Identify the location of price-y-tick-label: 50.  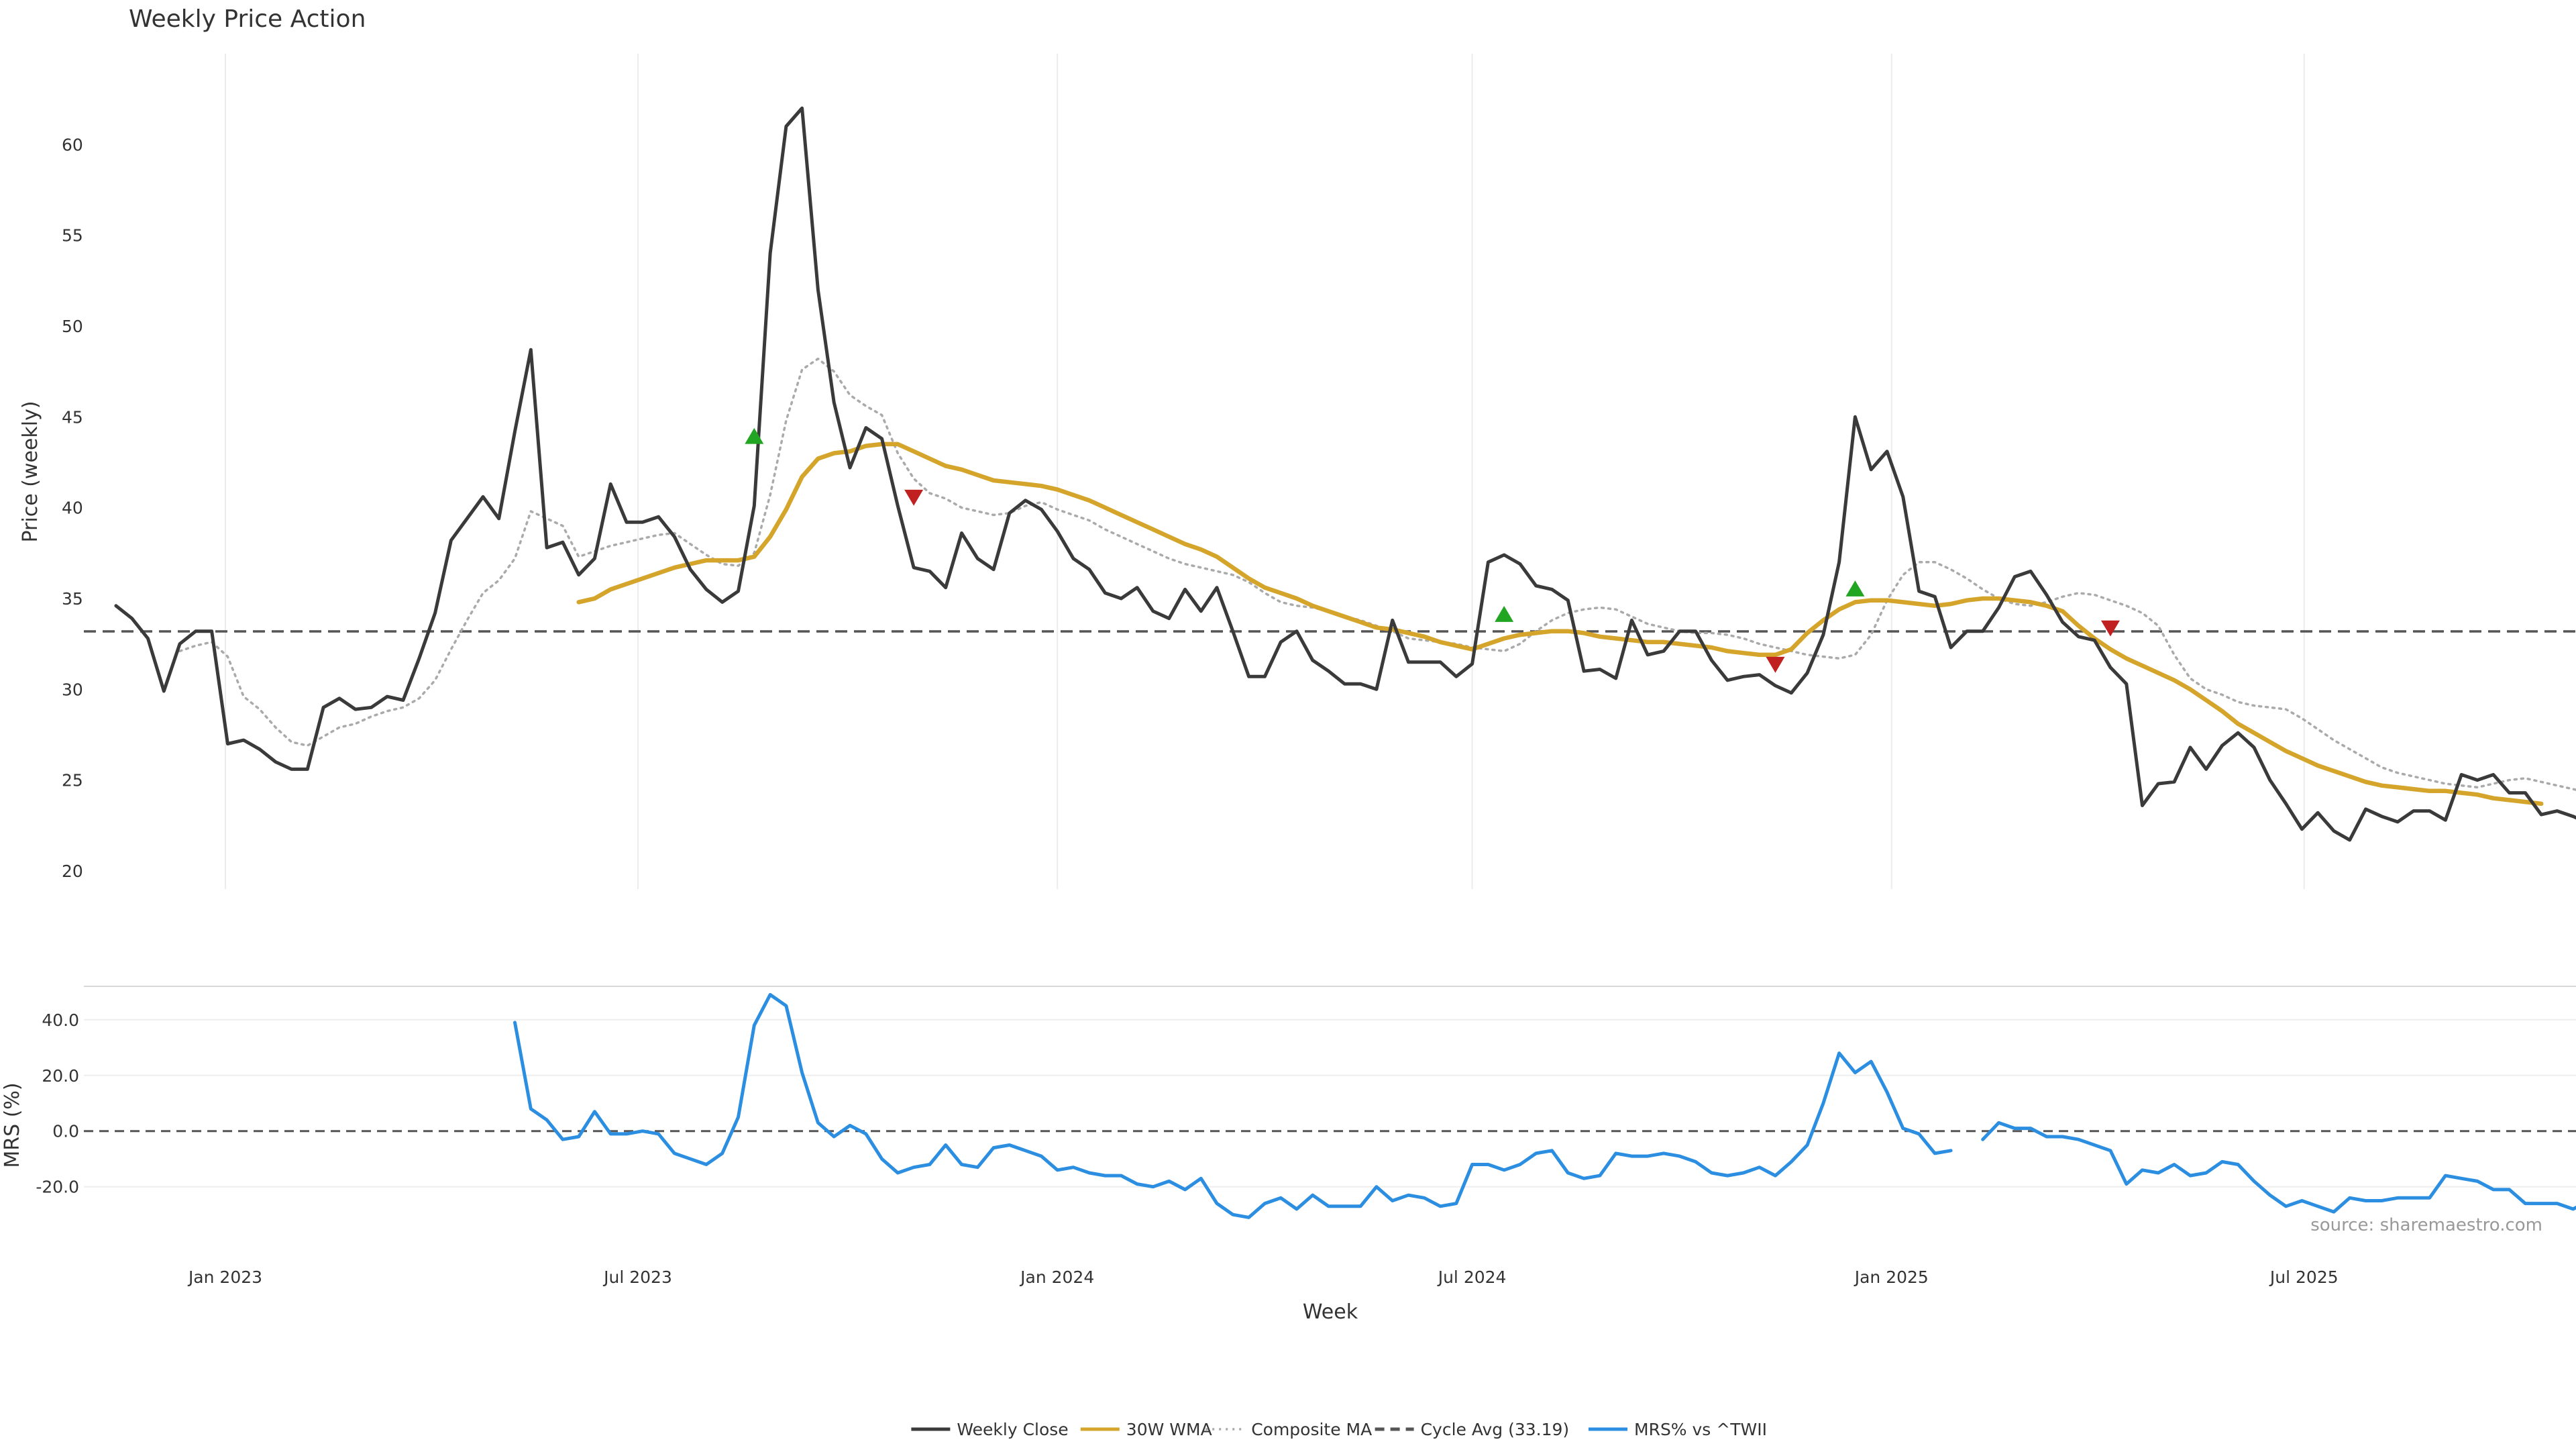
(72, 326).